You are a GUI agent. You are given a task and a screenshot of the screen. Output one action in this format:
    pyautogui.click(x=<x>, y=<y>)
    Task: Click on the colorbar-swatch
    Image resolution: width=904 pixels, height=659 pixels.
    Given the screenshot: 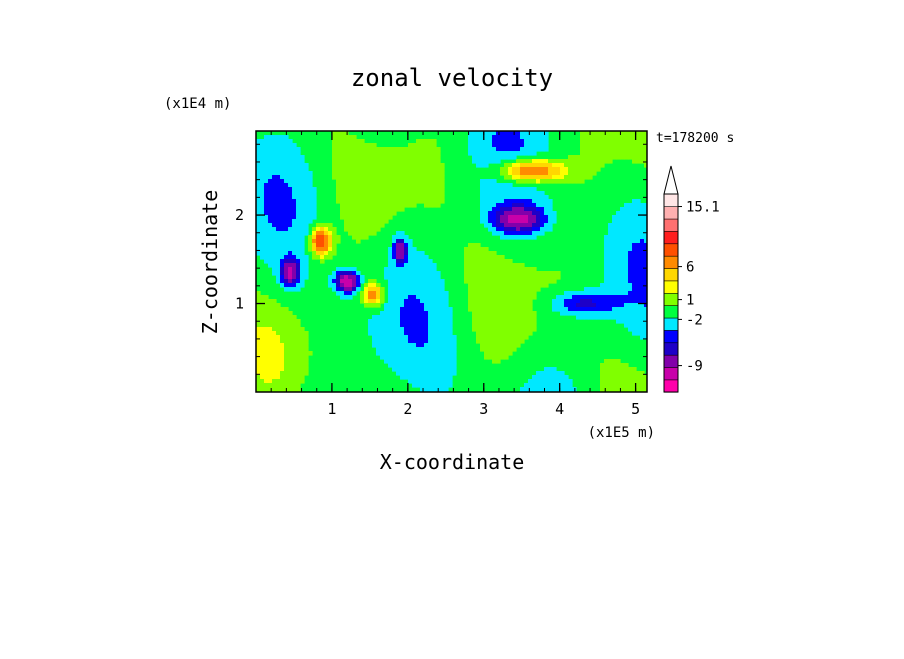 What is the action you would take?
    pyautogui.click(x=671, y=262)
    